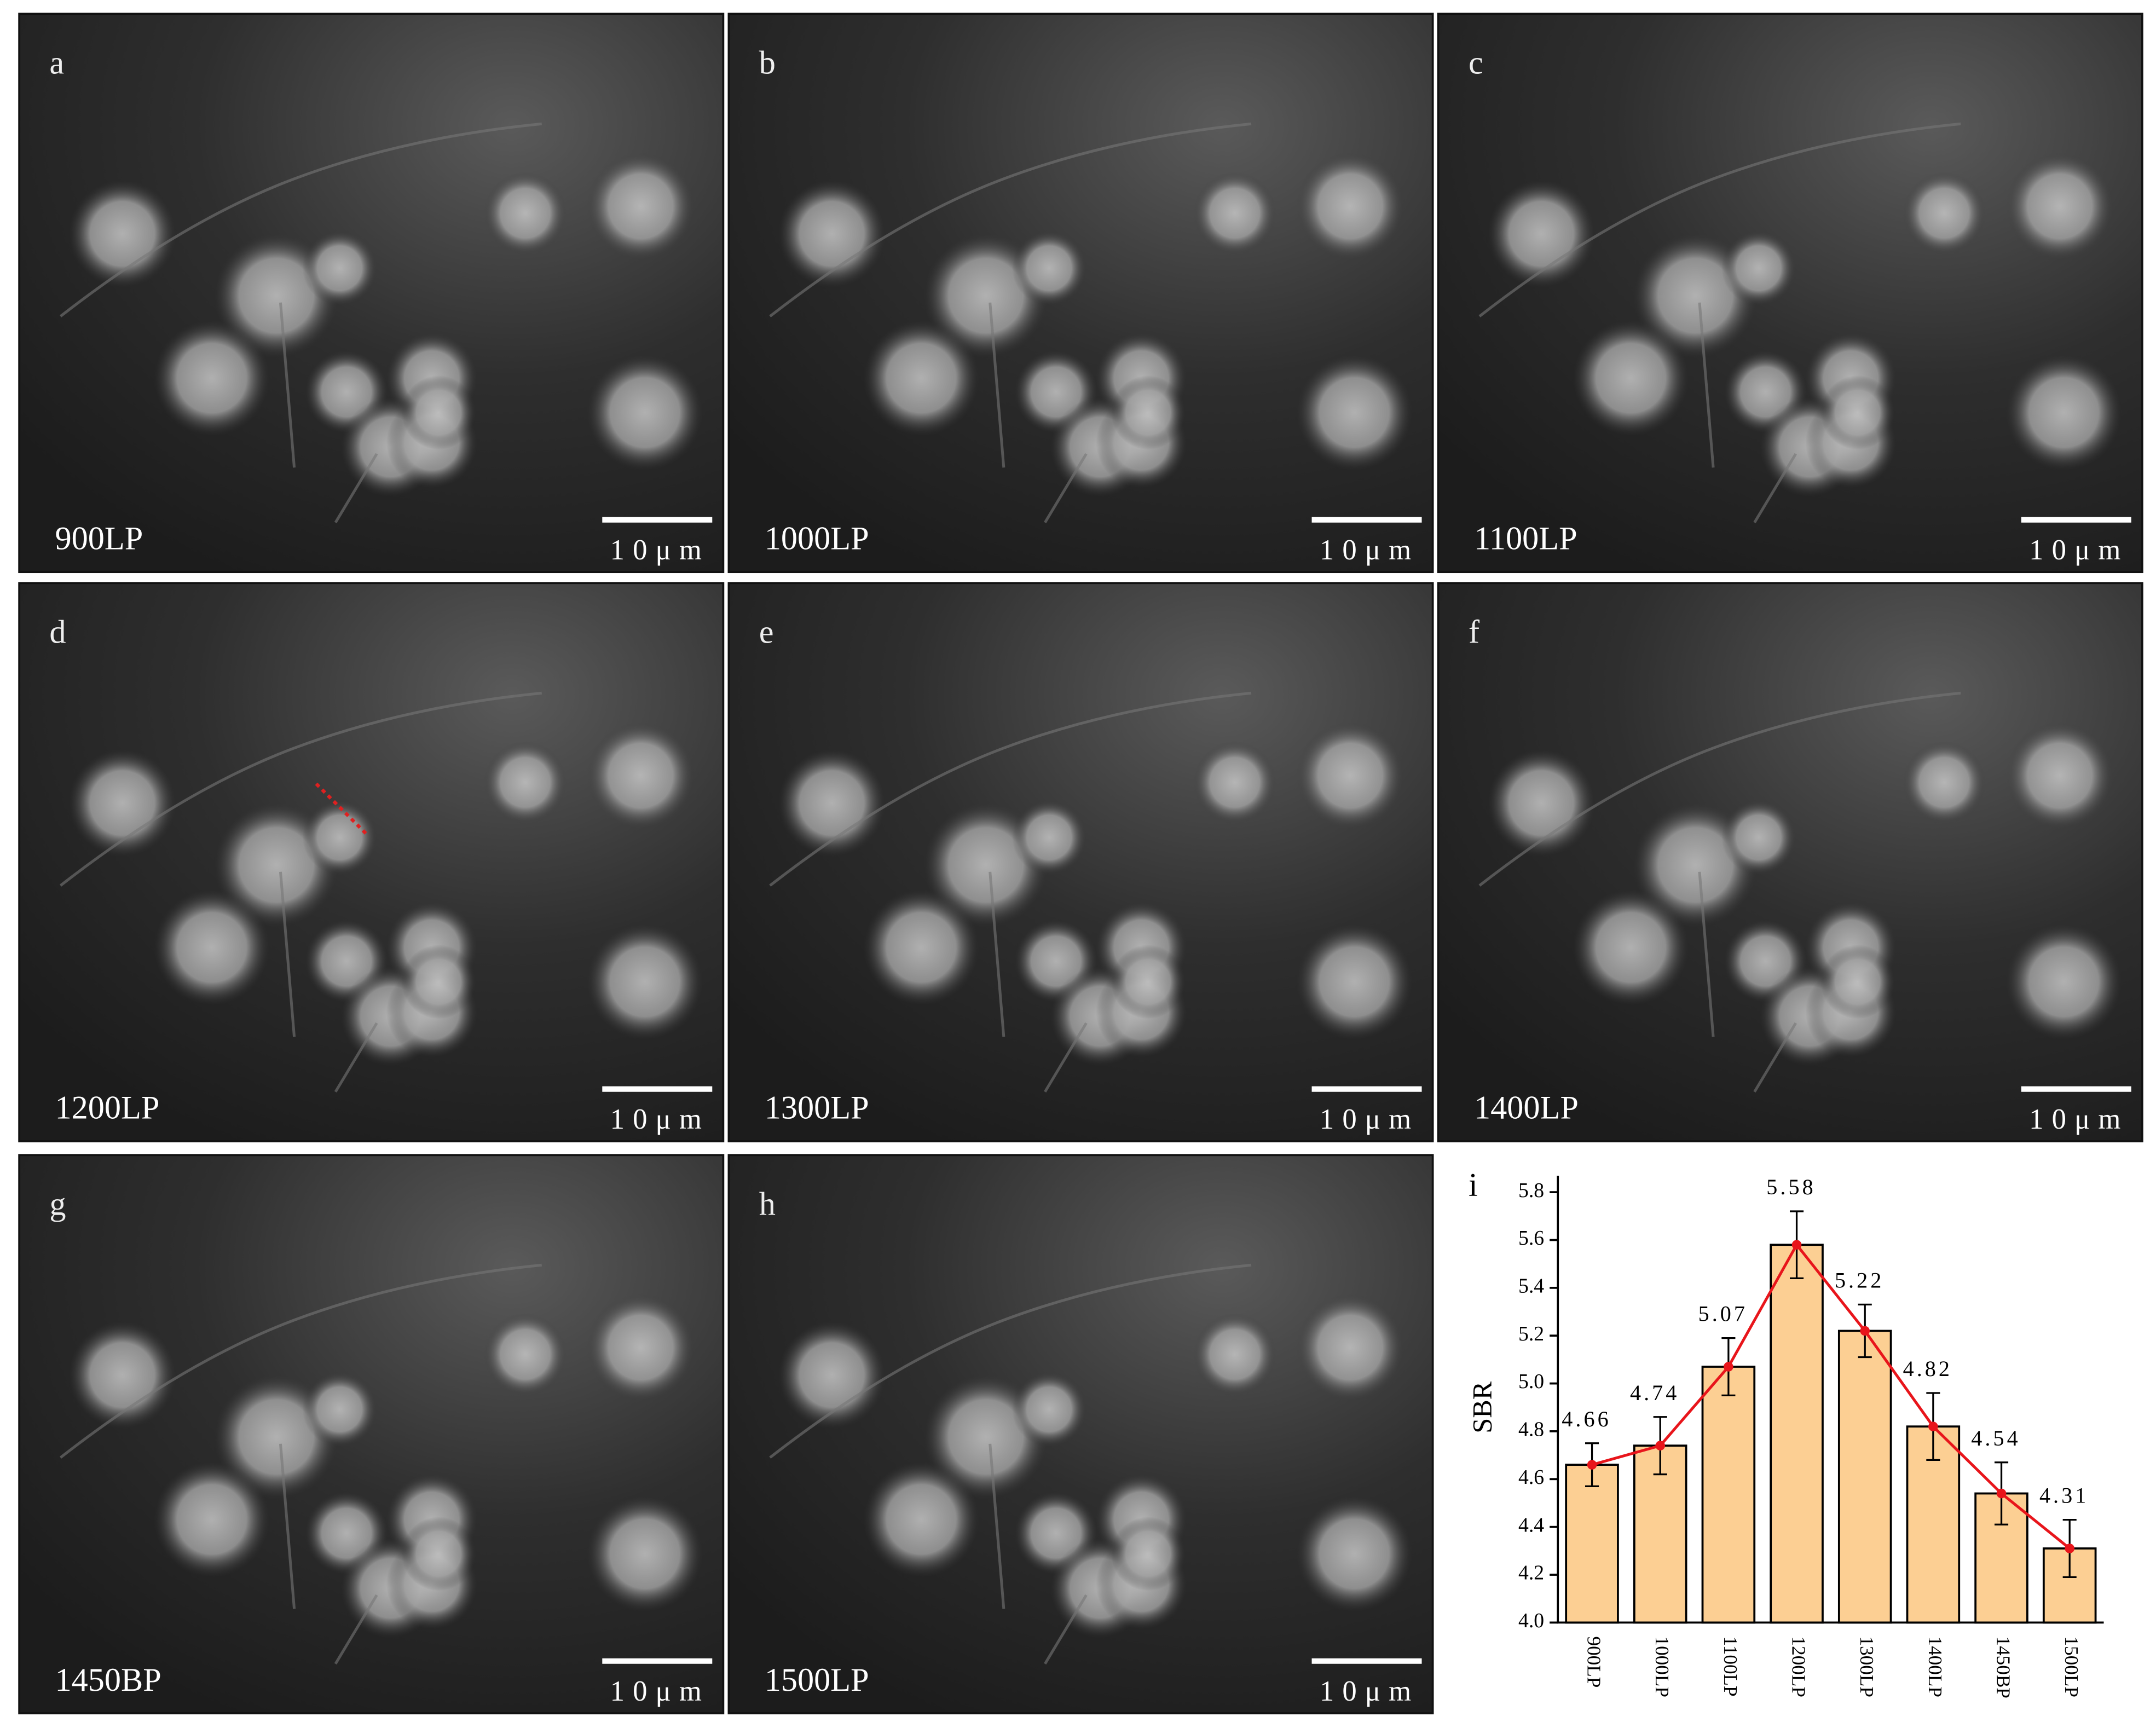  What do you see at coordinates (1730, 1667) in the screenshot?
I see `x-tick-label: 1100LP` at bounding box center [1730, 1667].